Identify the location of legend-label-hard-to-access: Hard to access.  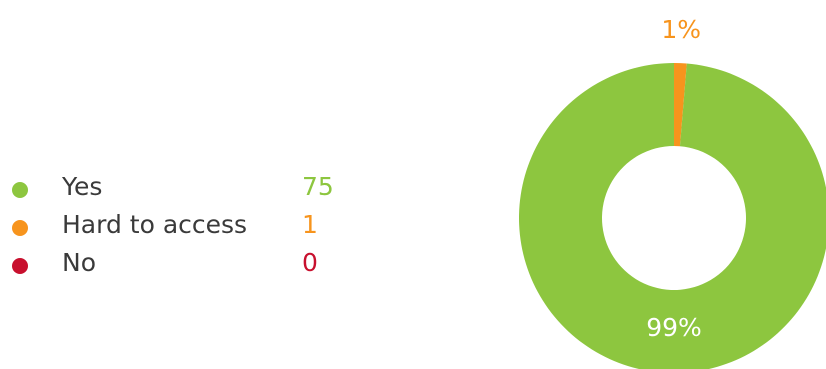
(155, 224).